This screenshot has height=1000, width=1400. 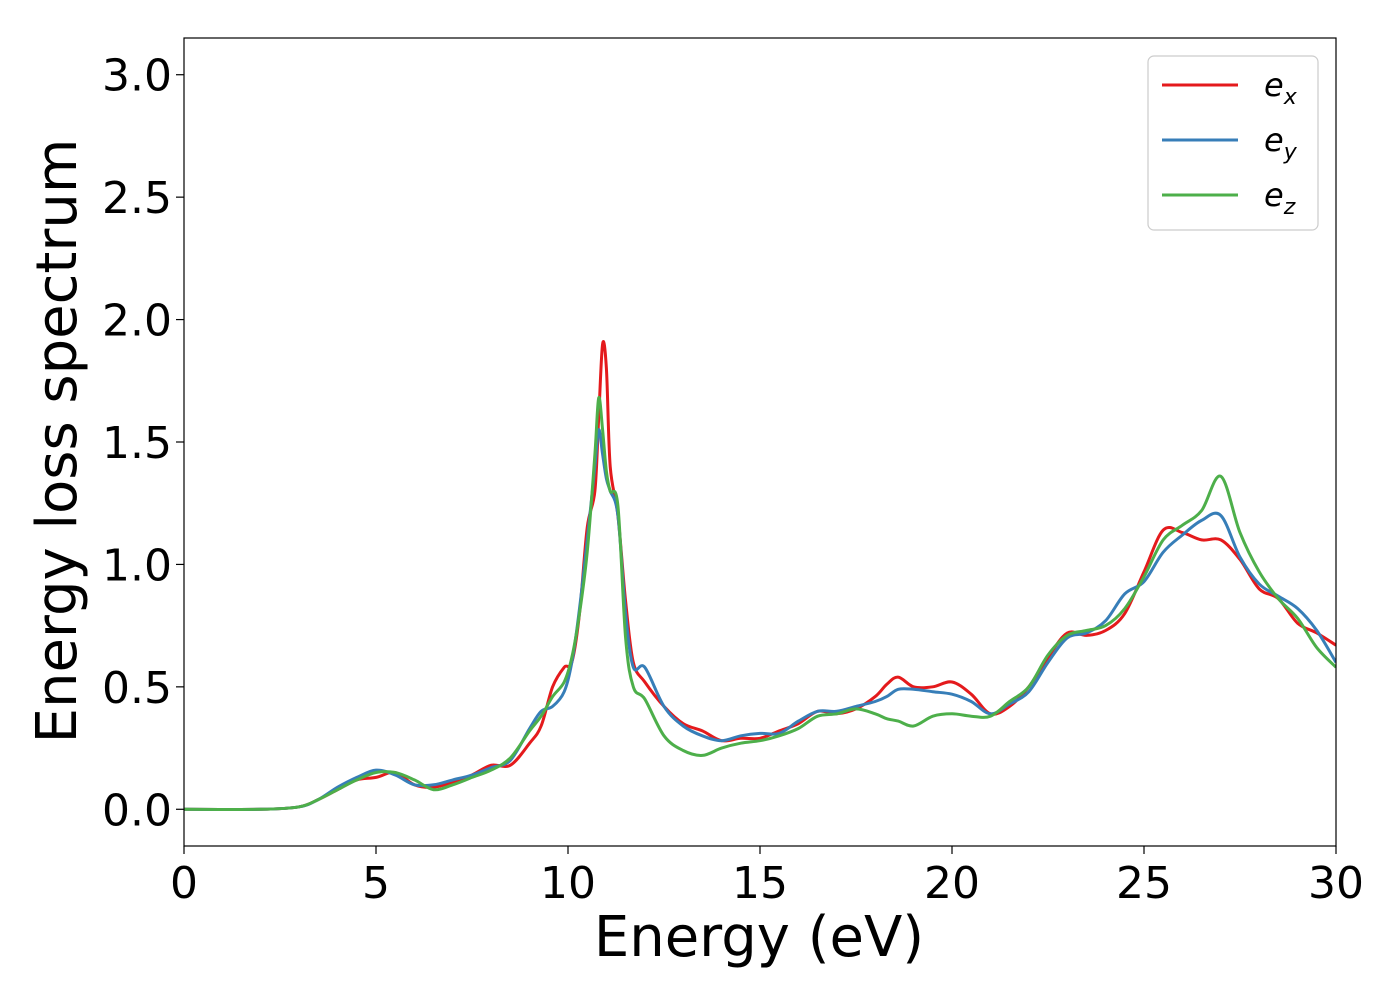 I want to click on y-tick-label: 1.0, so click(x=137, y=565).